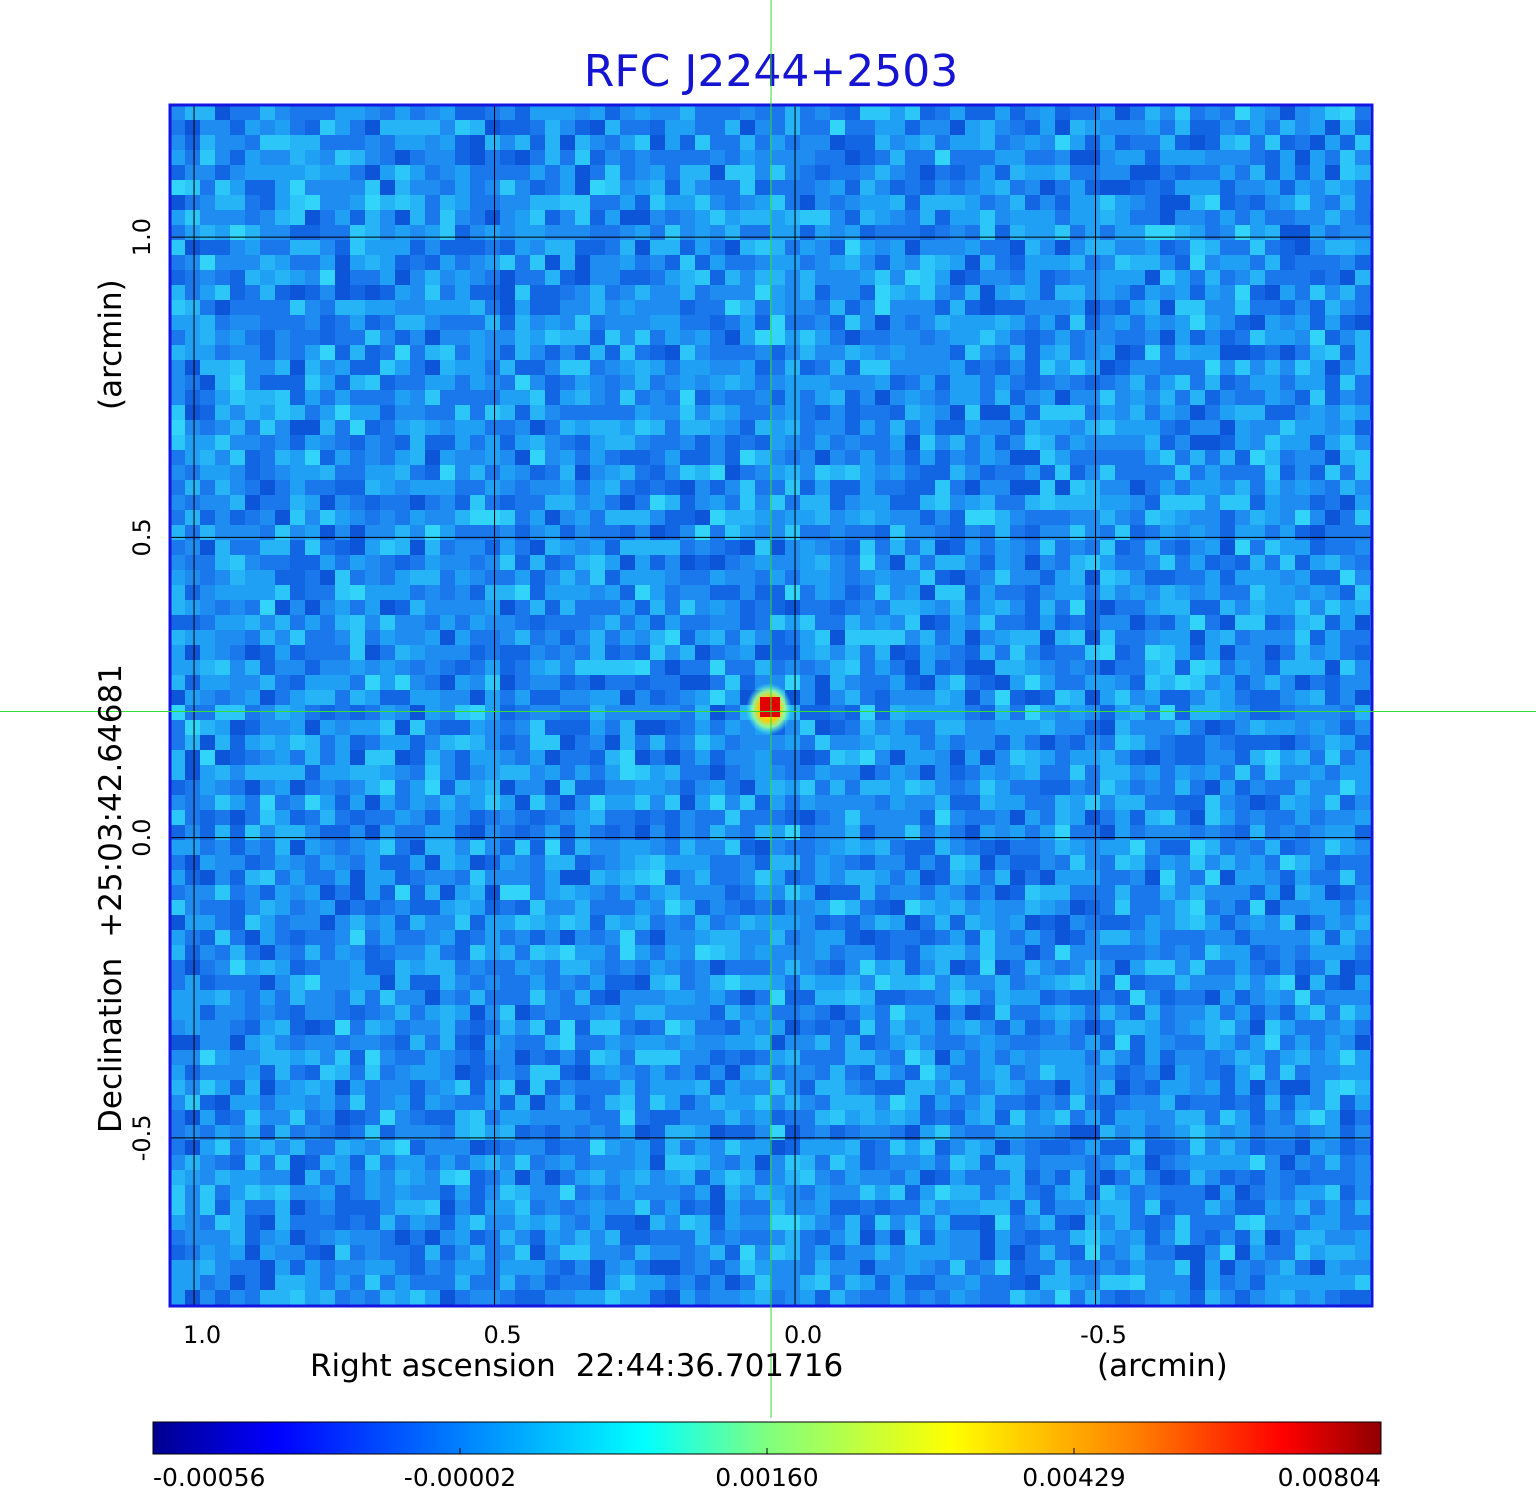  Describe the element at coordinates (433, 1366) in the screenshot. I see `x-axis-label-text: Right ascension` at that location.